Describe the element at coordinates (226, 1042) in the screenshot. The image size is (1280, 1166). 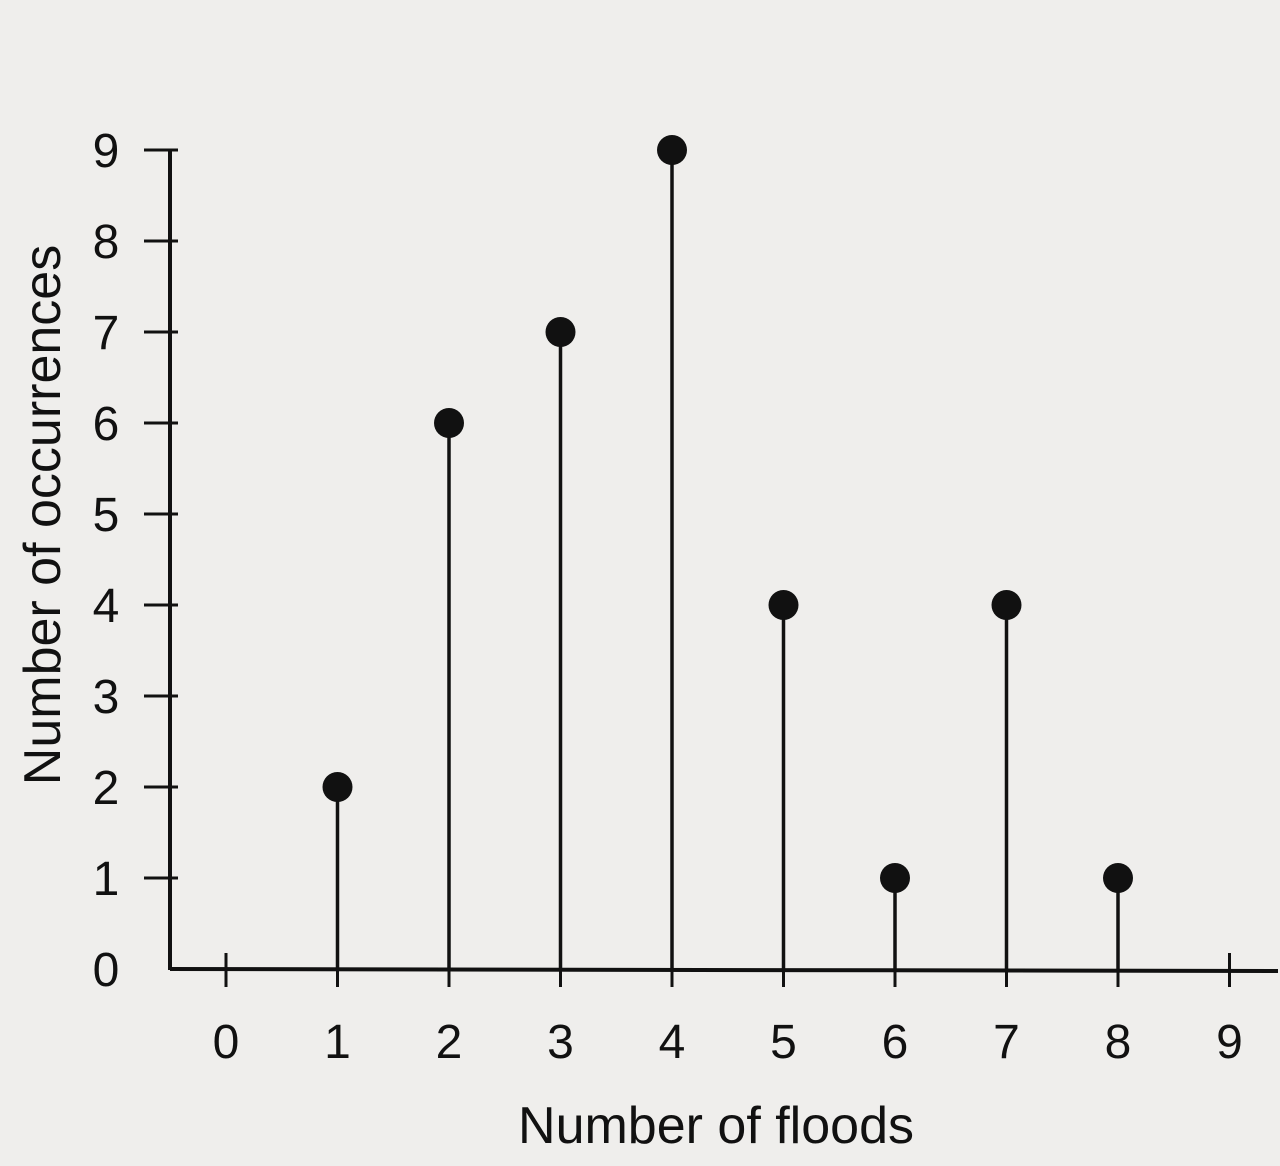
I see `x-tick-label: 0` at that location.